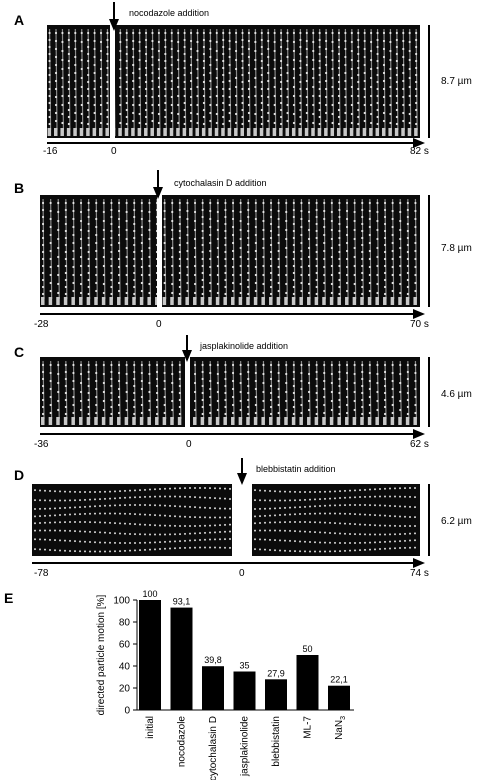 The height and width of the screenshot is (780, 478). What do you see at coordinates (231, 143) in the screenshot?
I see `time-axis` at bounding box center [231, 143].